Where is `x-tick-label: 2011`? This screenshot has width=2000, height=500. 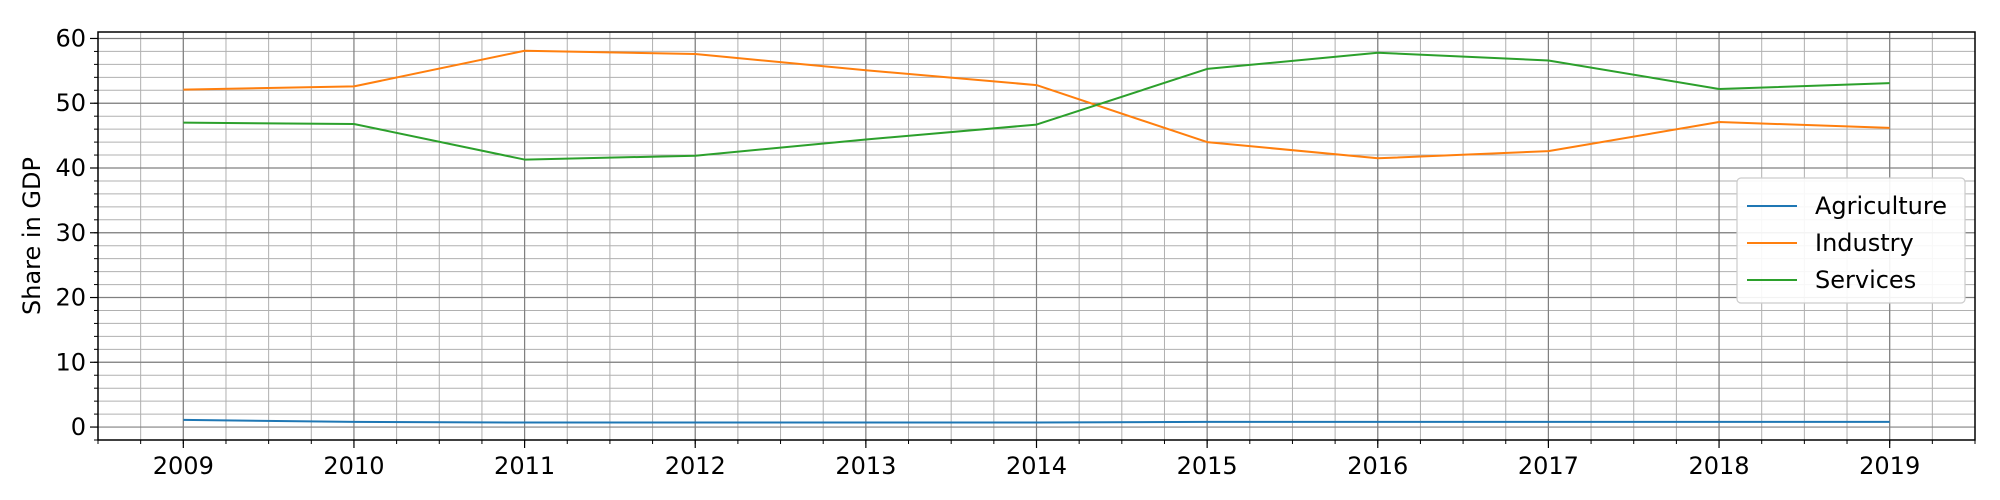
x-tick-label: 2011 is located at coordinates (524, 466).